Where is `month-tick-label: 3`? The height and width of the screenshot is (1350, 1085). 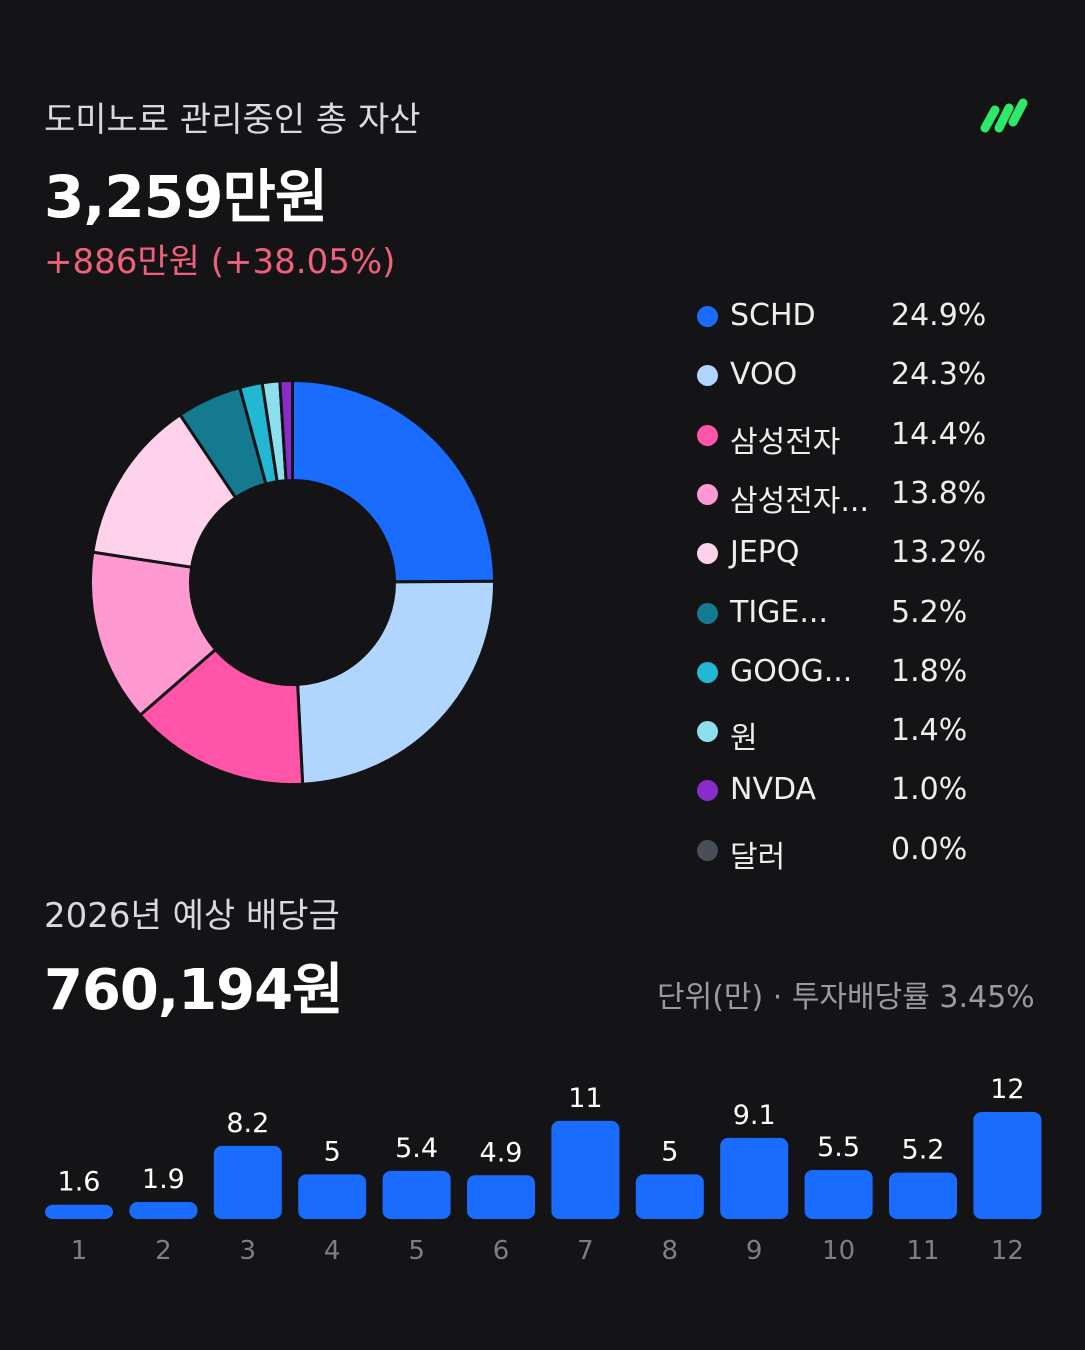
month-tick-label: 3 is located at coordinates (248, 1251).